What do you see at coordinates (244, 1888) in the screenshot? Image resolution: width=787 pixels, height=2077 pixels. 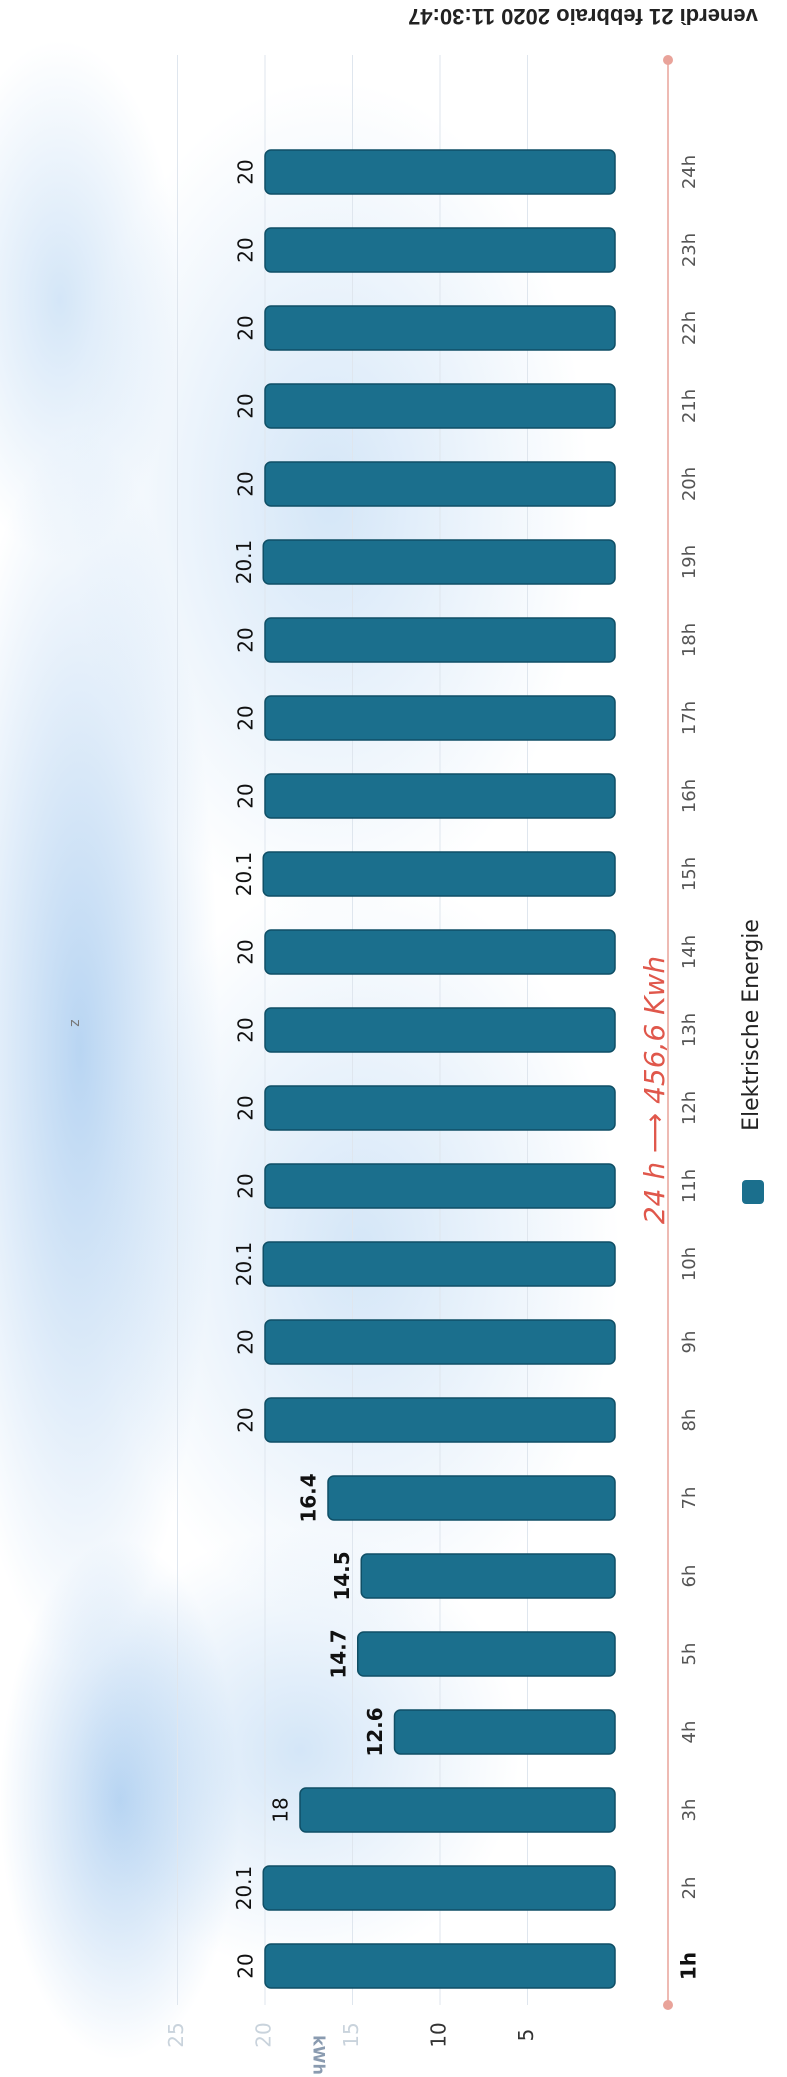 I see `bar-value-label-2h: 20.1` at bounding box center [244, 1888].